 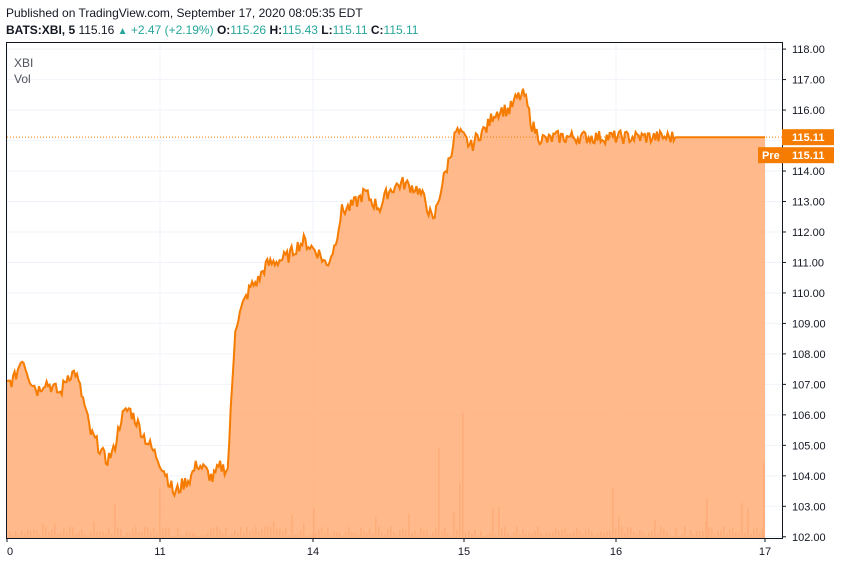 What do you see at coordinates (276, 30) in the screenshot?
I see `high-label: H:` at bounding box center [276, 30].